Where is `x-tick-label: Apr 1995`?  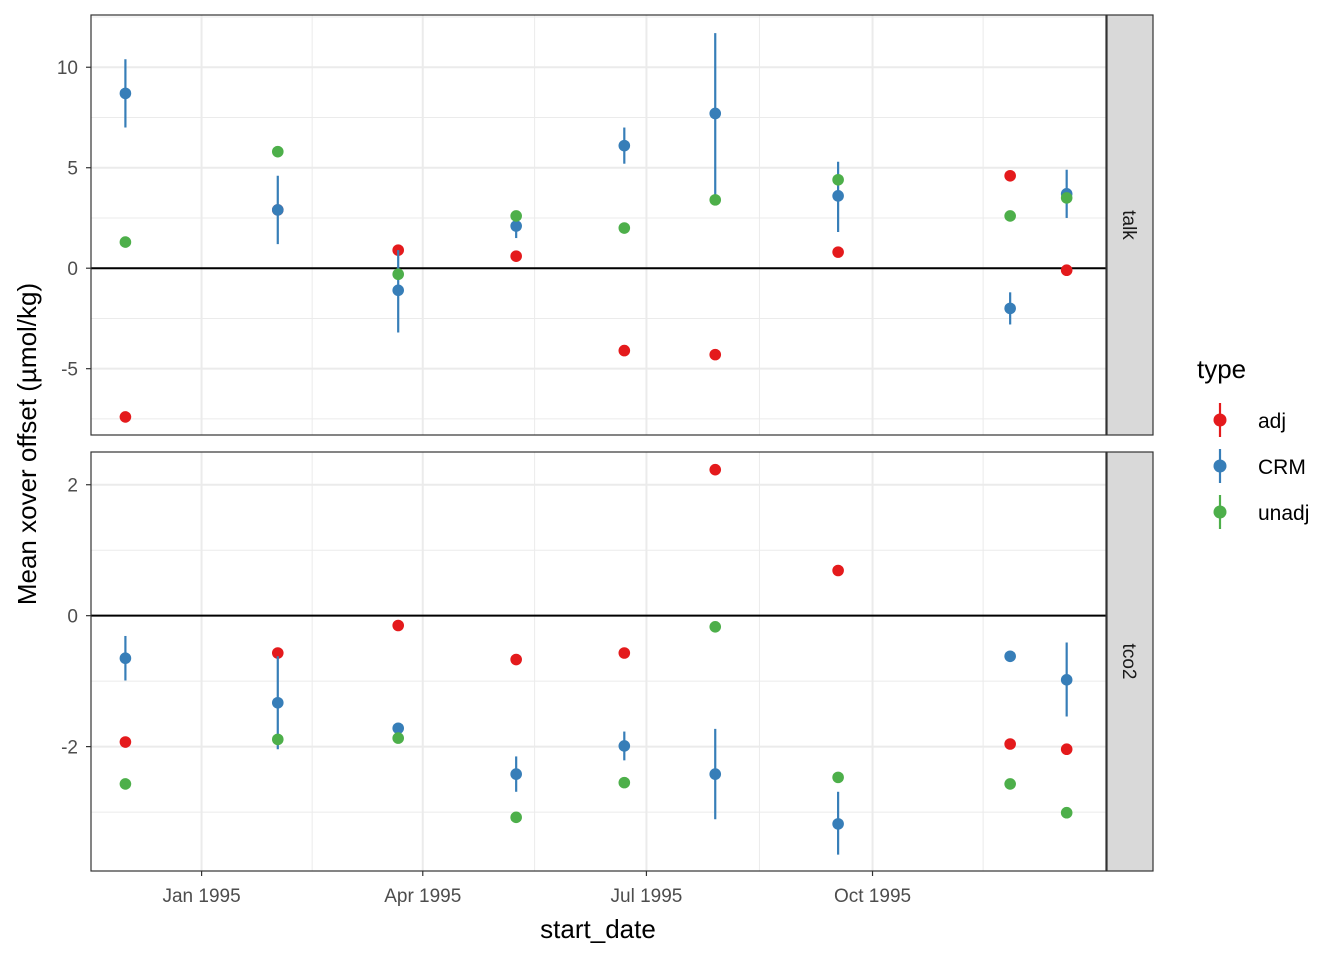 x-tick-label: Apr 1995 is located at coordinates (422, 896).